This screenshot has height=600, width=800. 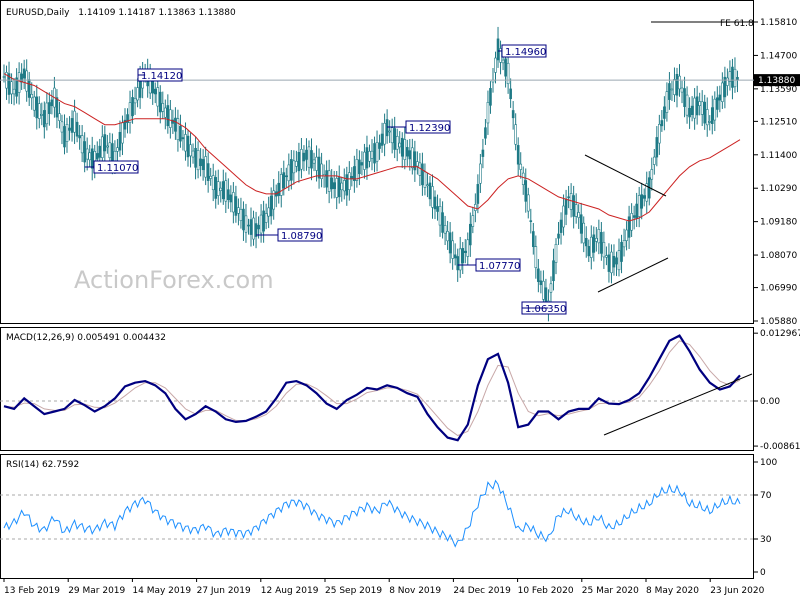 What do you see at coordinates (776, 81) in the screenshot?
I see `current-price-label: 1.13880` at bounding box center [776, 81].